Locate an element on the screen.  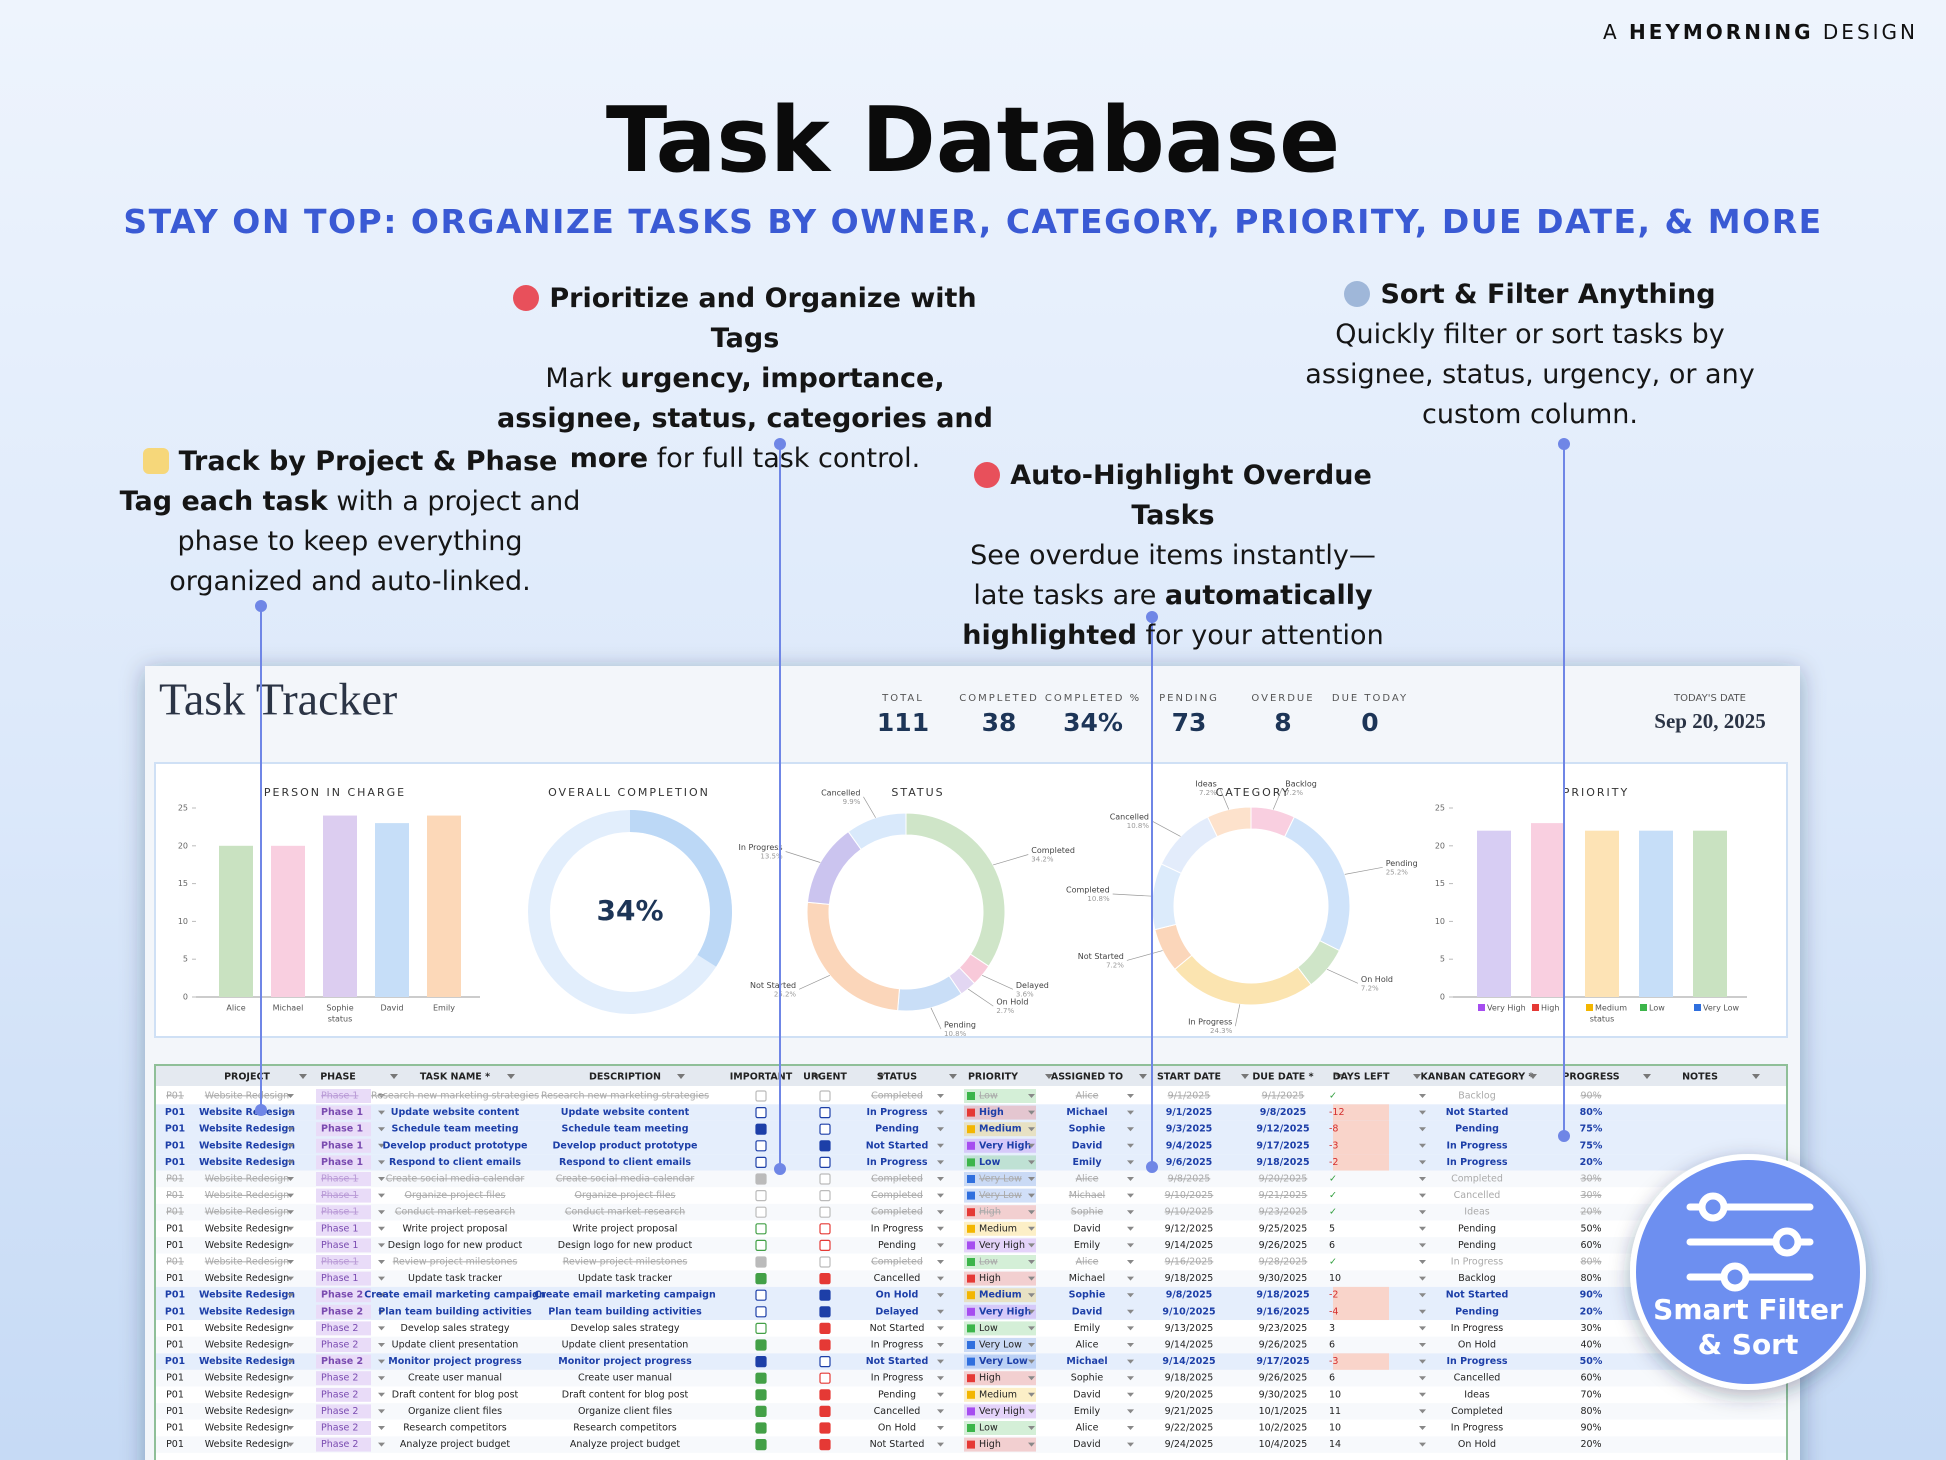
table-cell: Develop product prototype is located at coordinates (455, 1145).